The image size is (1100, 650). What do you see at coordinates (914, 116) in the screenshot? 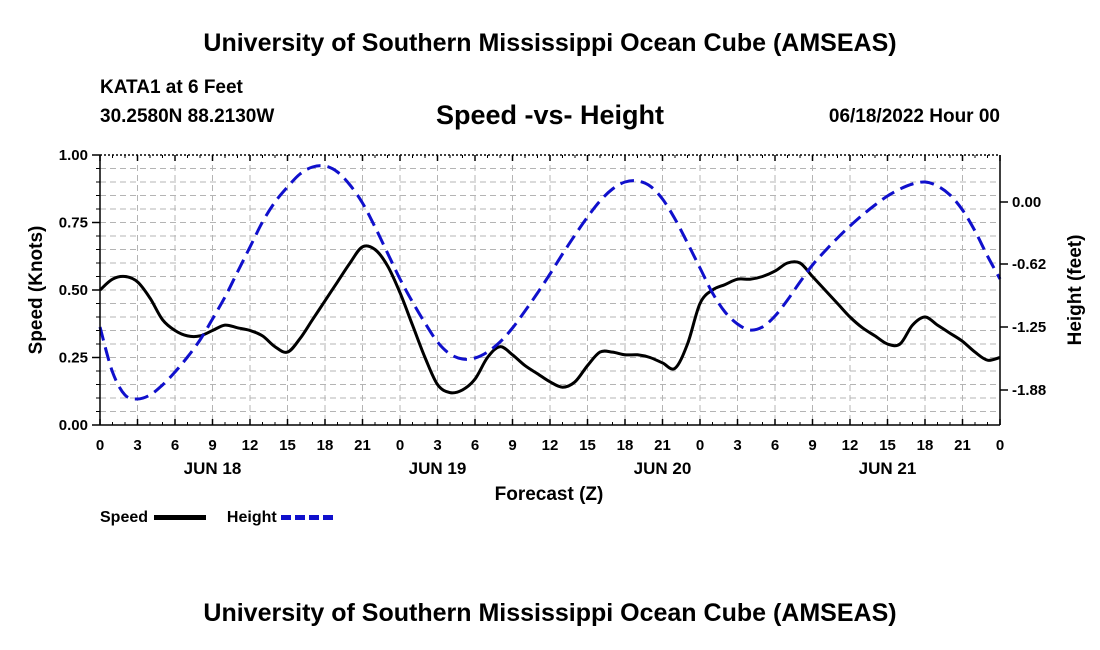
I see `forecast-date: 06/18/2022 Hour 00` at bounding box center [914, 116].